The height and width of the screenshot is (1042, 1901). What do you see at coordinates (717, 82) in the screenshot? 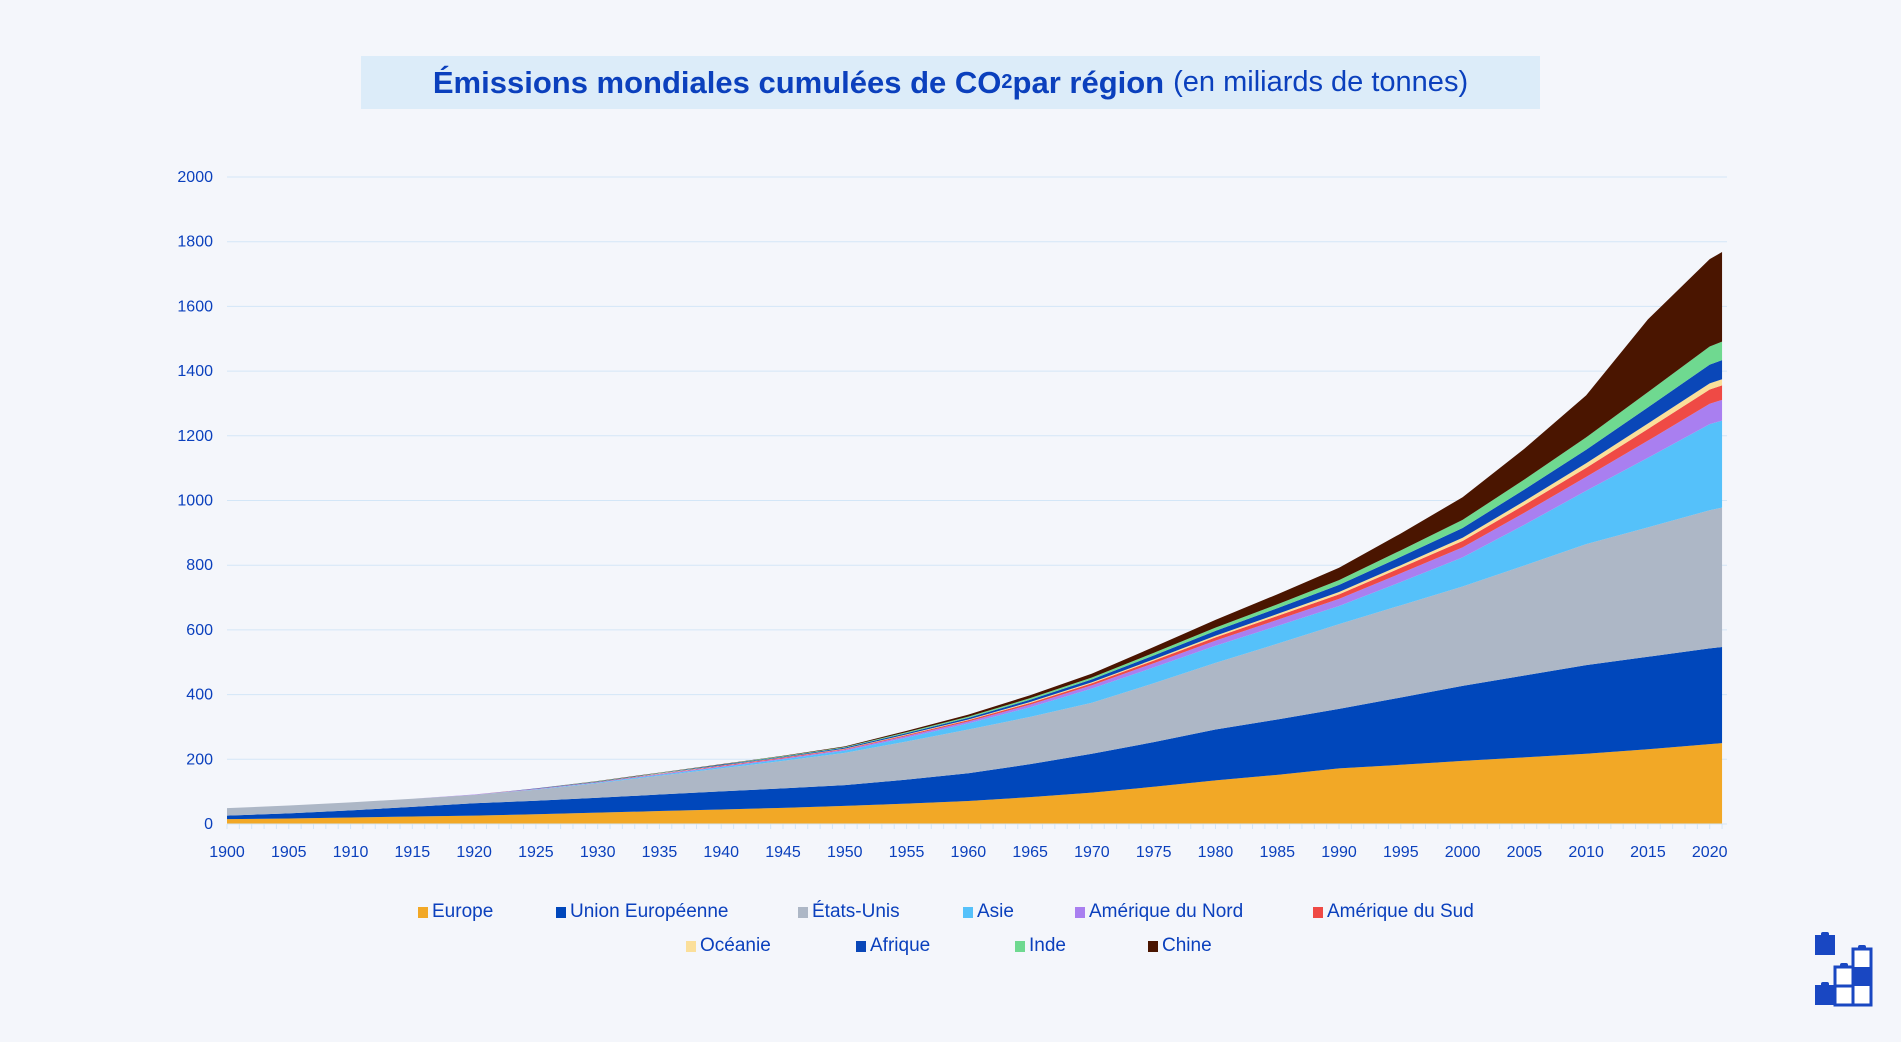
I see `title-main: Émissions mondiales cumulées de CO` at bounding box center [717, 82].